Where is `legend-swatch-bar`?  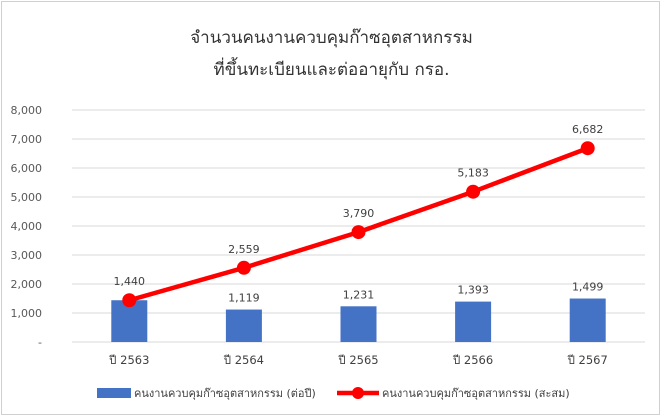 legend-swatch-bar is located at coordinates (114, 393).